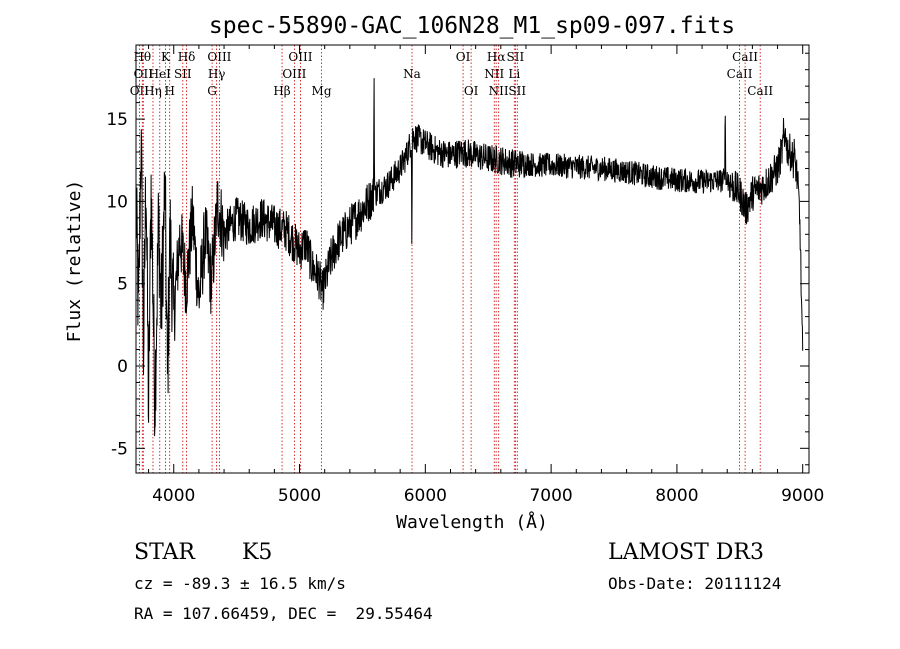  Describe the element at coordinates (217, 74) in the screenshot. I see `line-marker-label-10: Hγ` at that location.